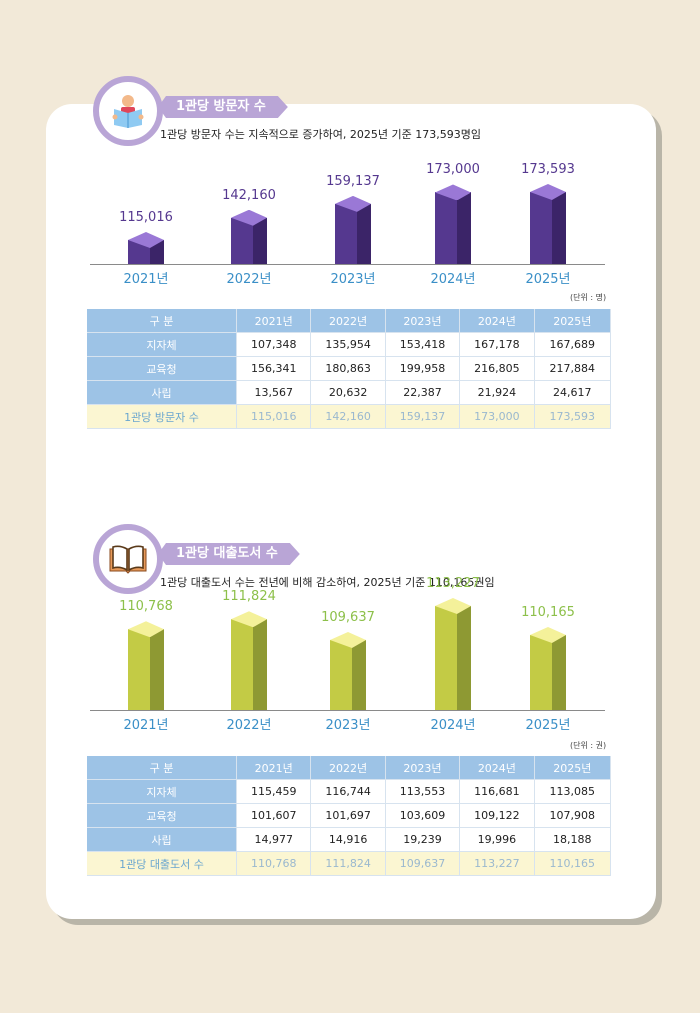 The width and height of the screenshot is (700, 1013). I want to click on table-cell: 19,239, so click(423, 839).